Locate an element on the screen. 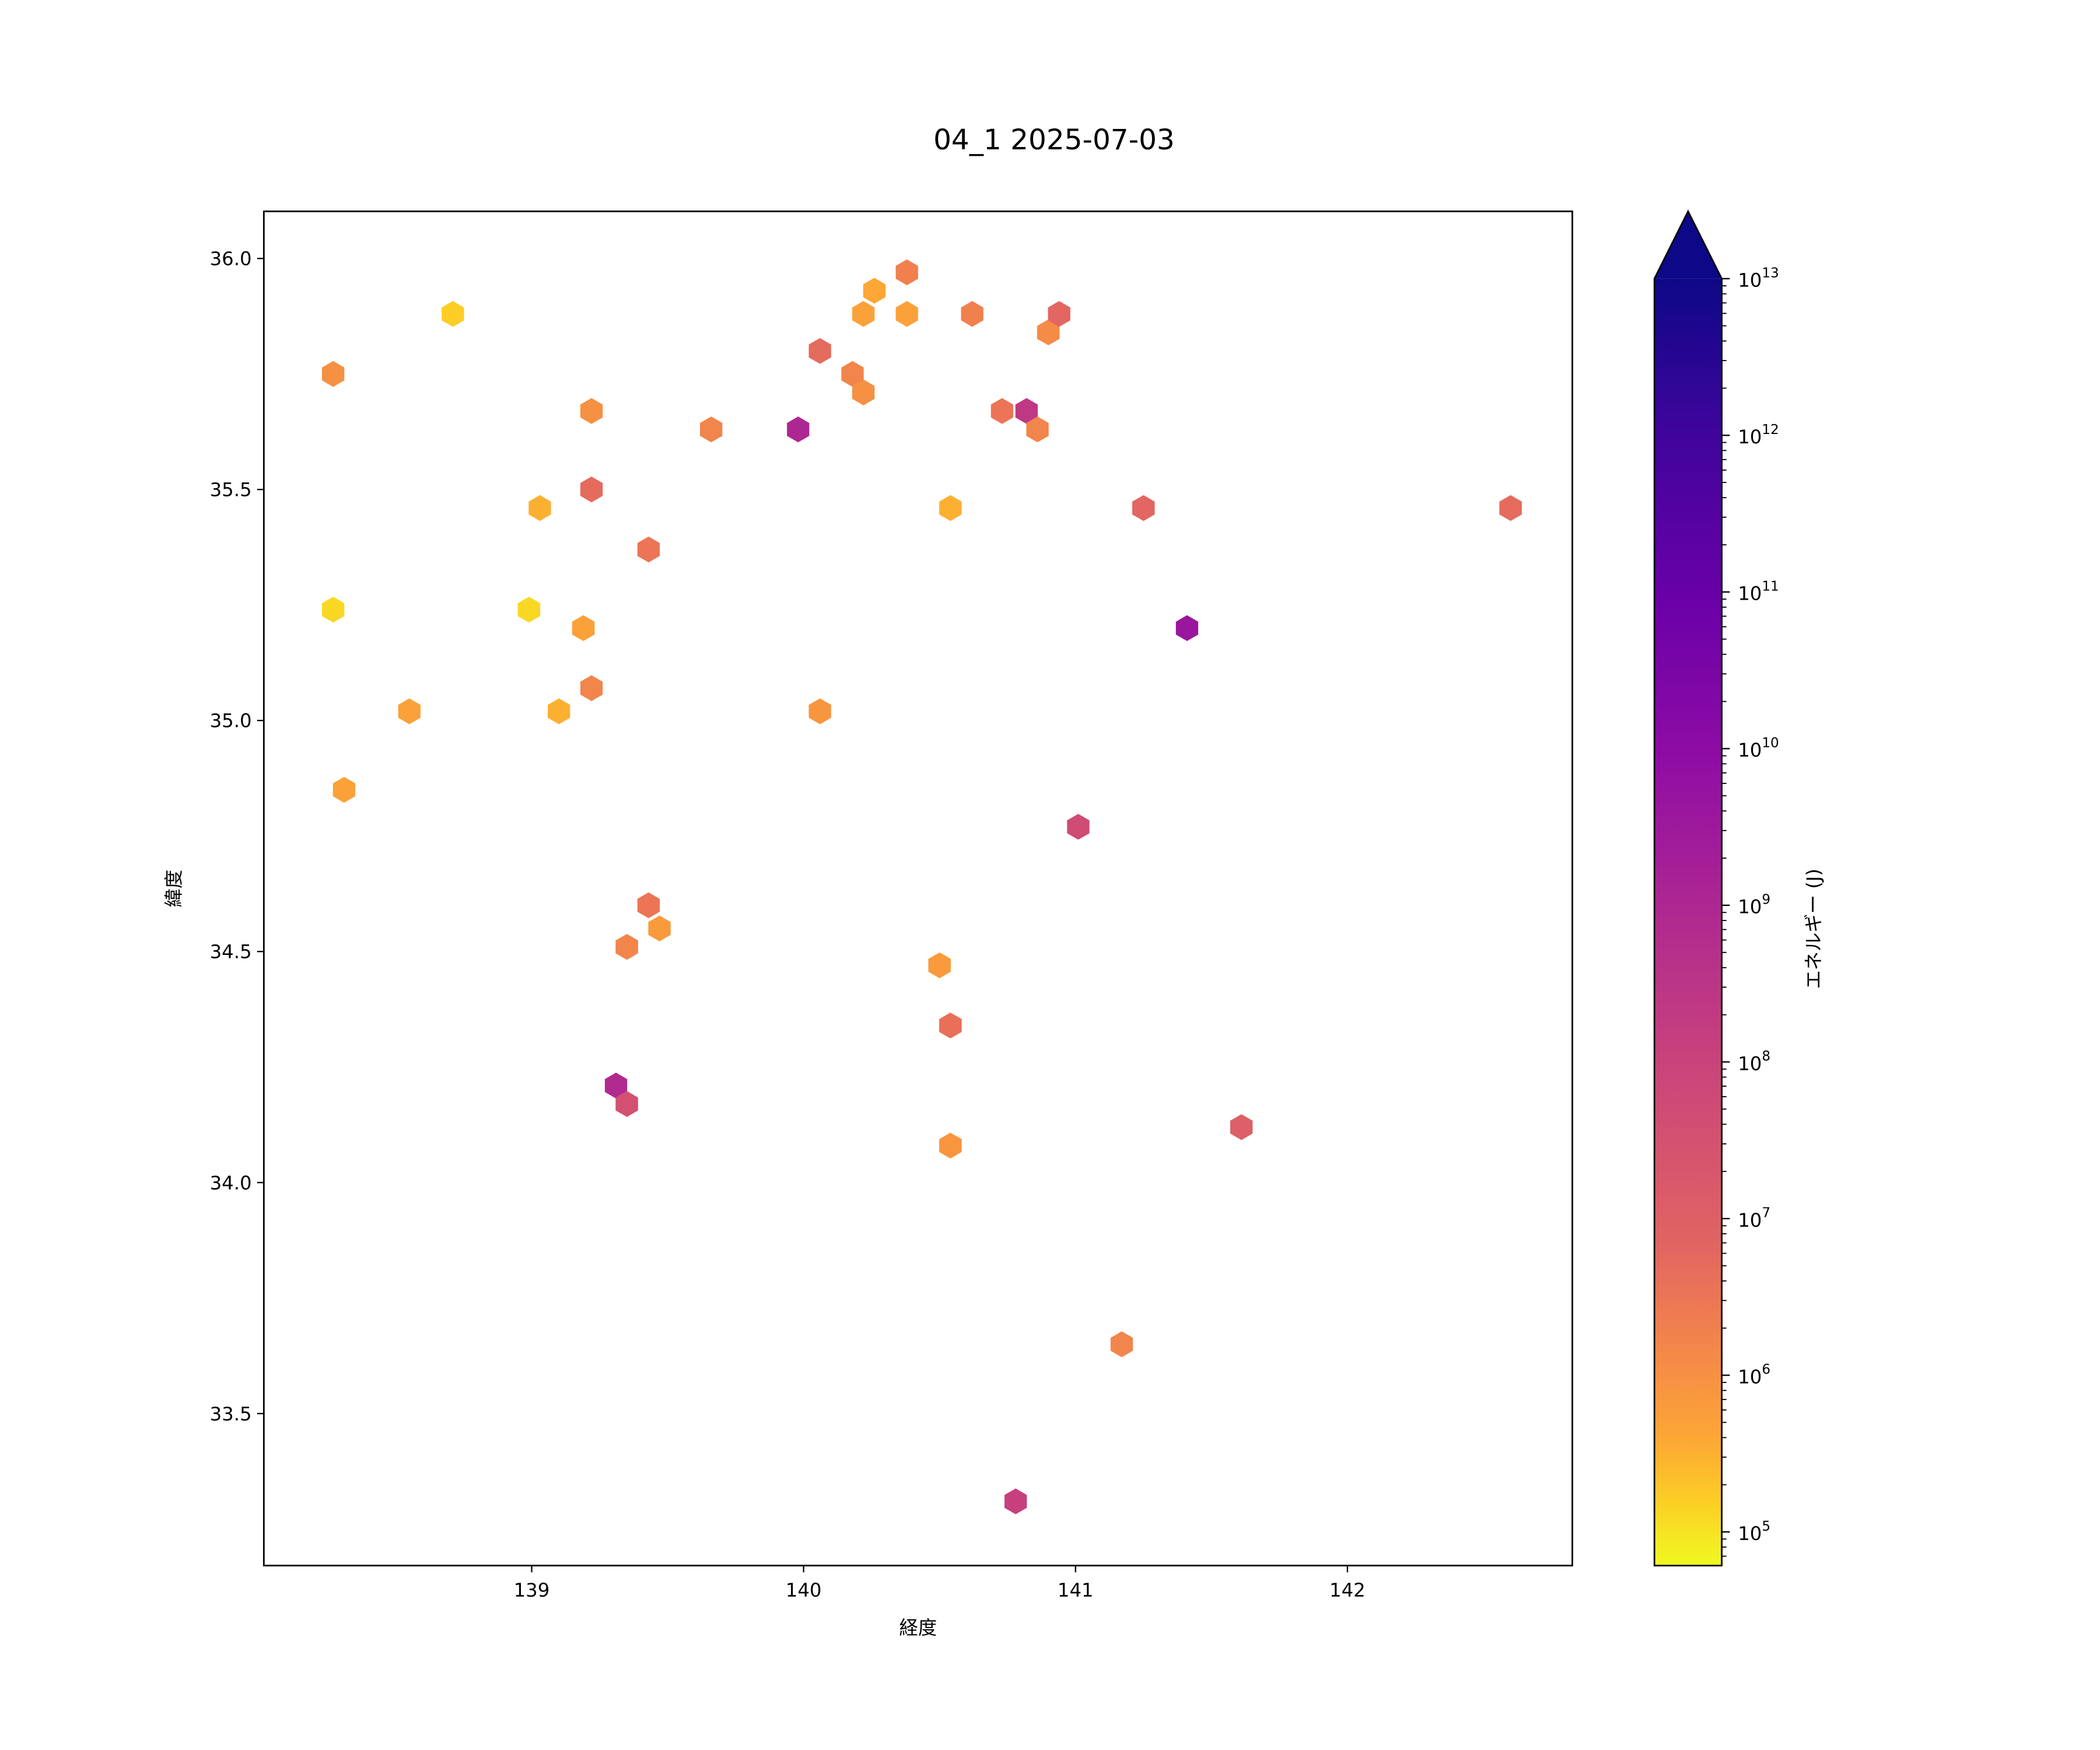 The image size is (2100, 1750). x-tick-label: 142 is located at coordinates (1347, 1590).